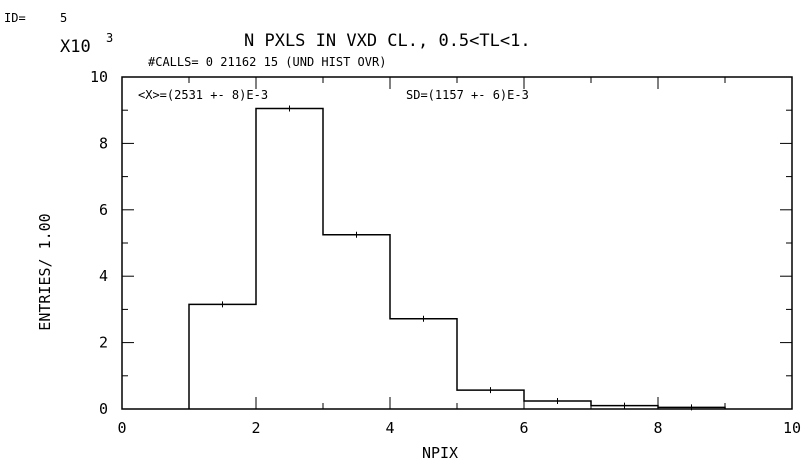 Image resolution: width=809 pixels, height=464 pixels. I want to click on scale-exponent: 3, so click(109, 38).